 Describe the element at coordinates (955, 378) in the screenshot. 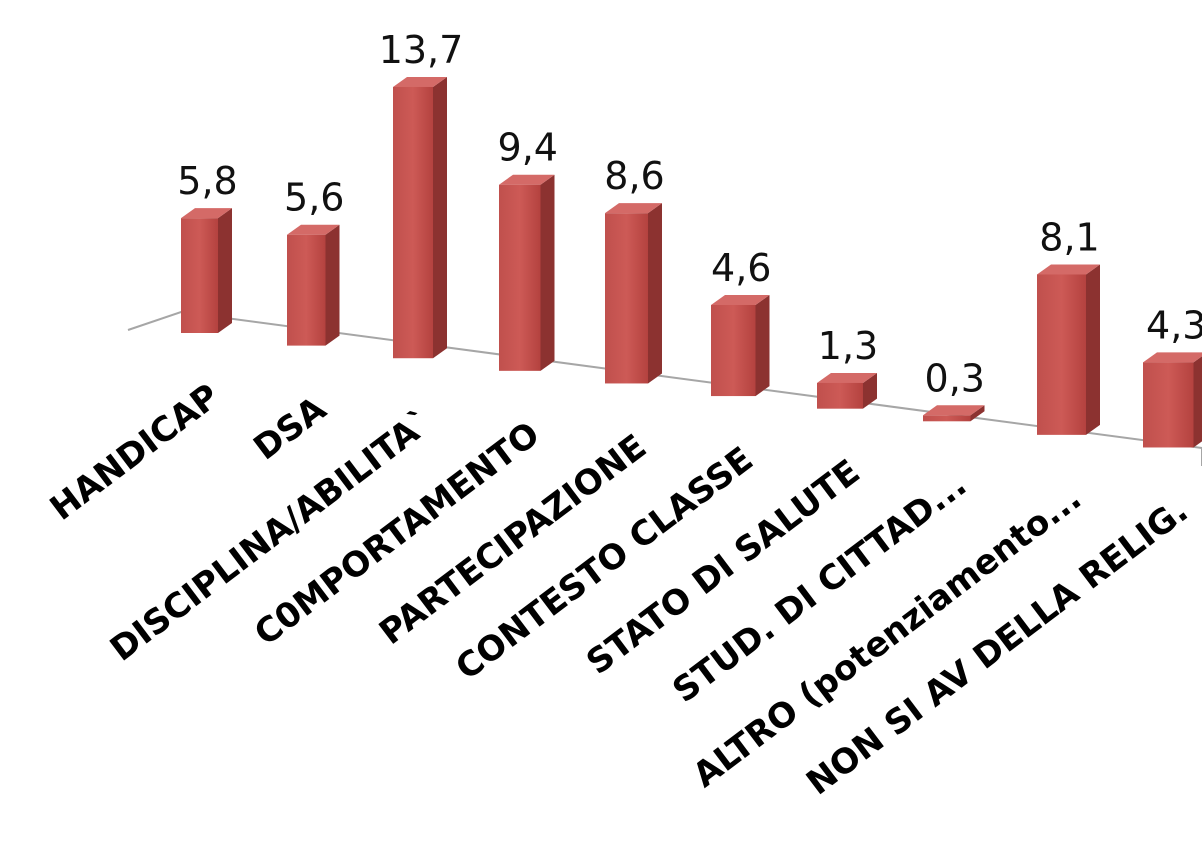

I see `data-label: 0,3` at that location.